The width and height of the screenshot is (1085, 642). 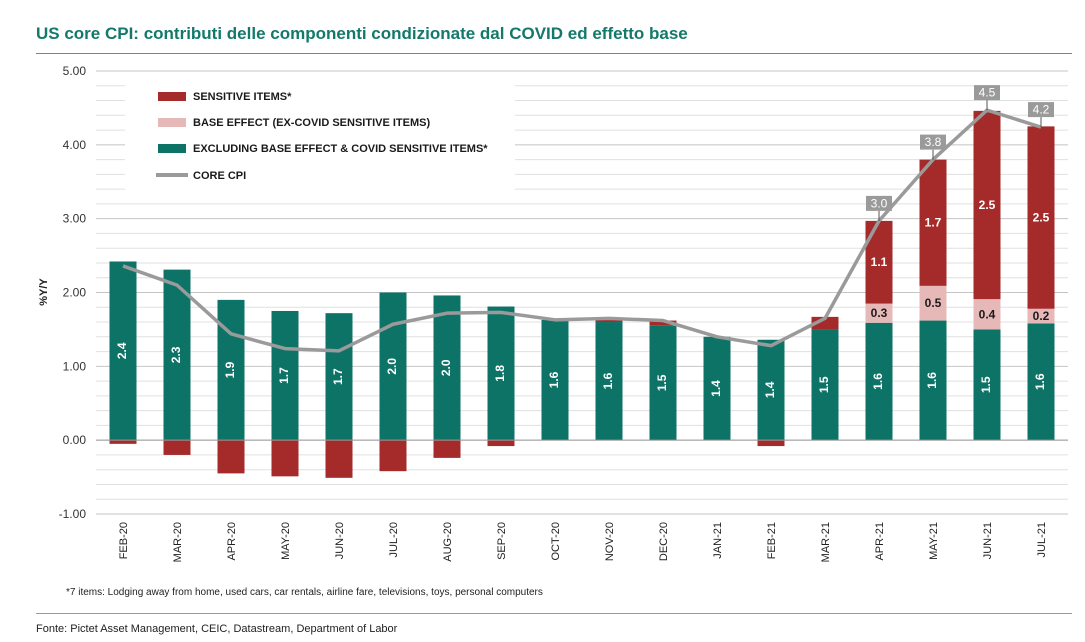 I want to click on bar-label-excluding: 2.4, so click(x=122, y=350).